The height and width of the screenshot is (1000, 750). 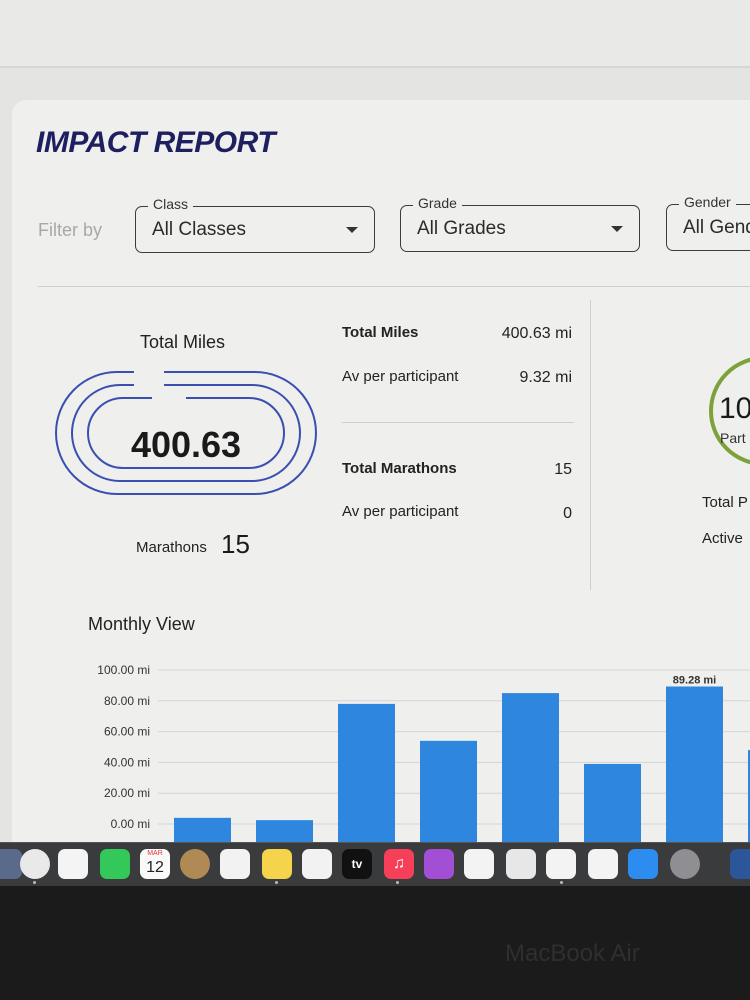 What do you see at coordinates (520, 223) in the screenshot?
I see `grade-select: Grade All Grades` at bounding box center [520, 223].